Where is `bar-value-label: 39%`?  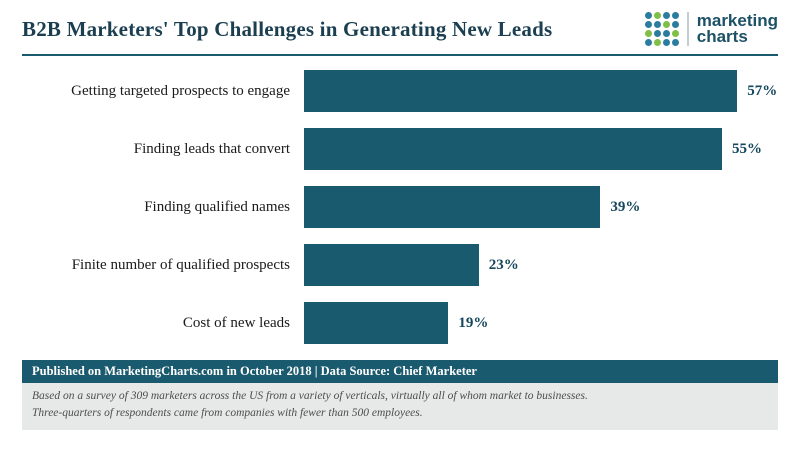 bar-value-label: 39% is located at coordinates (625, 206).